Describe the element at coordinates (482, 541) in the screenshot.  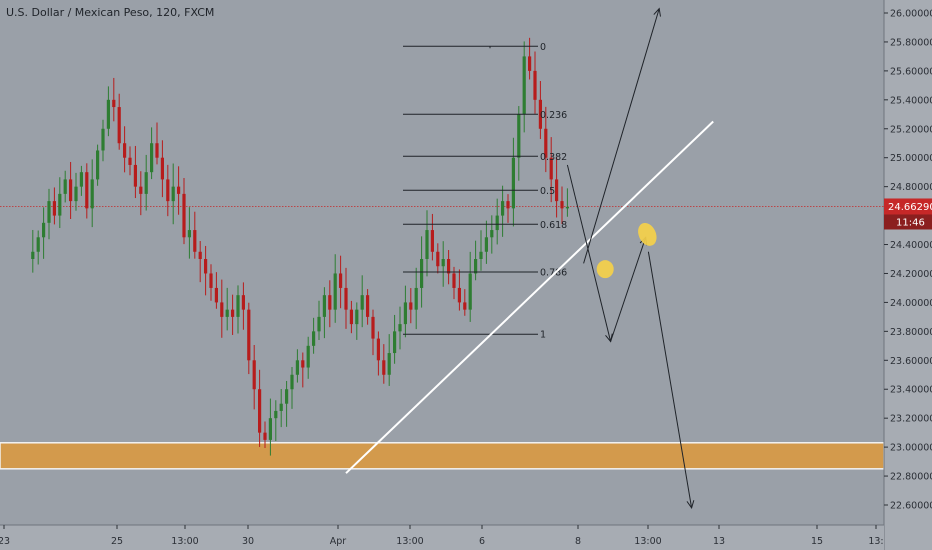
I see `x-tick-label: 6` at that location.